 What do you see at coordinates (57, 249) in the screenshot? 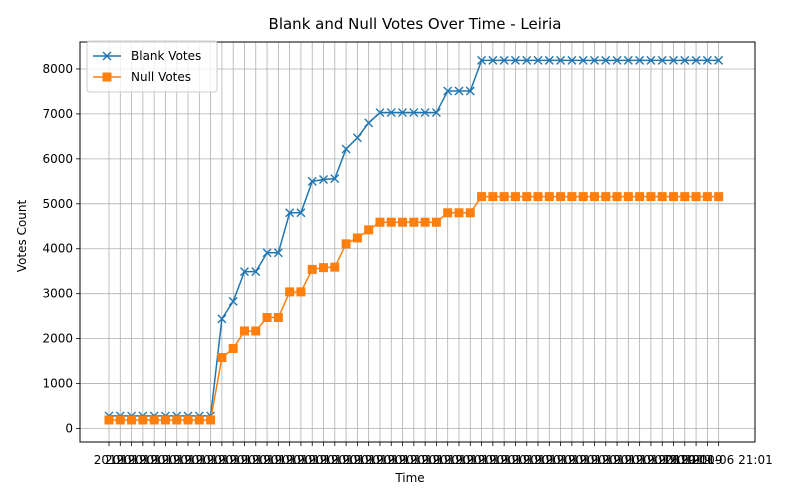
I see `y-tick-label: 4000` at bounding box center [57, 249].